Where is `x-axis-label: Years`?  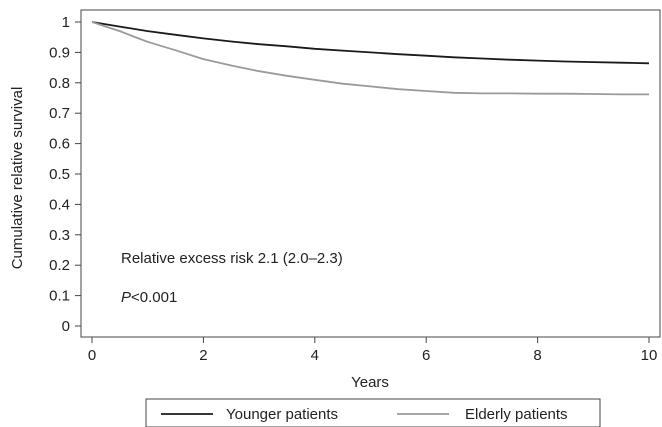 x-axis-label: Years is located at coordinates (370, 382).